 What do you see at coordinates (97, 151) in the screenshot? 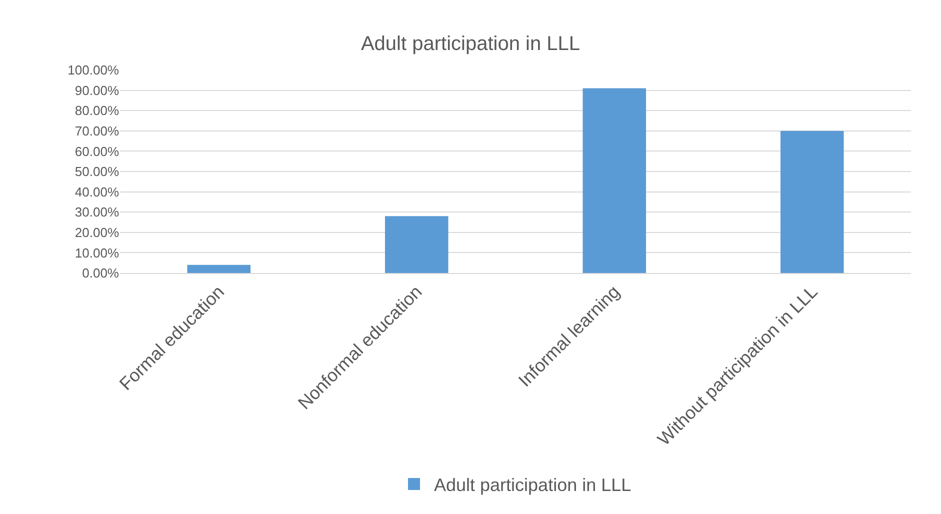
I see `y-tick-label: 60.00%` at bounding box center [97, 151].